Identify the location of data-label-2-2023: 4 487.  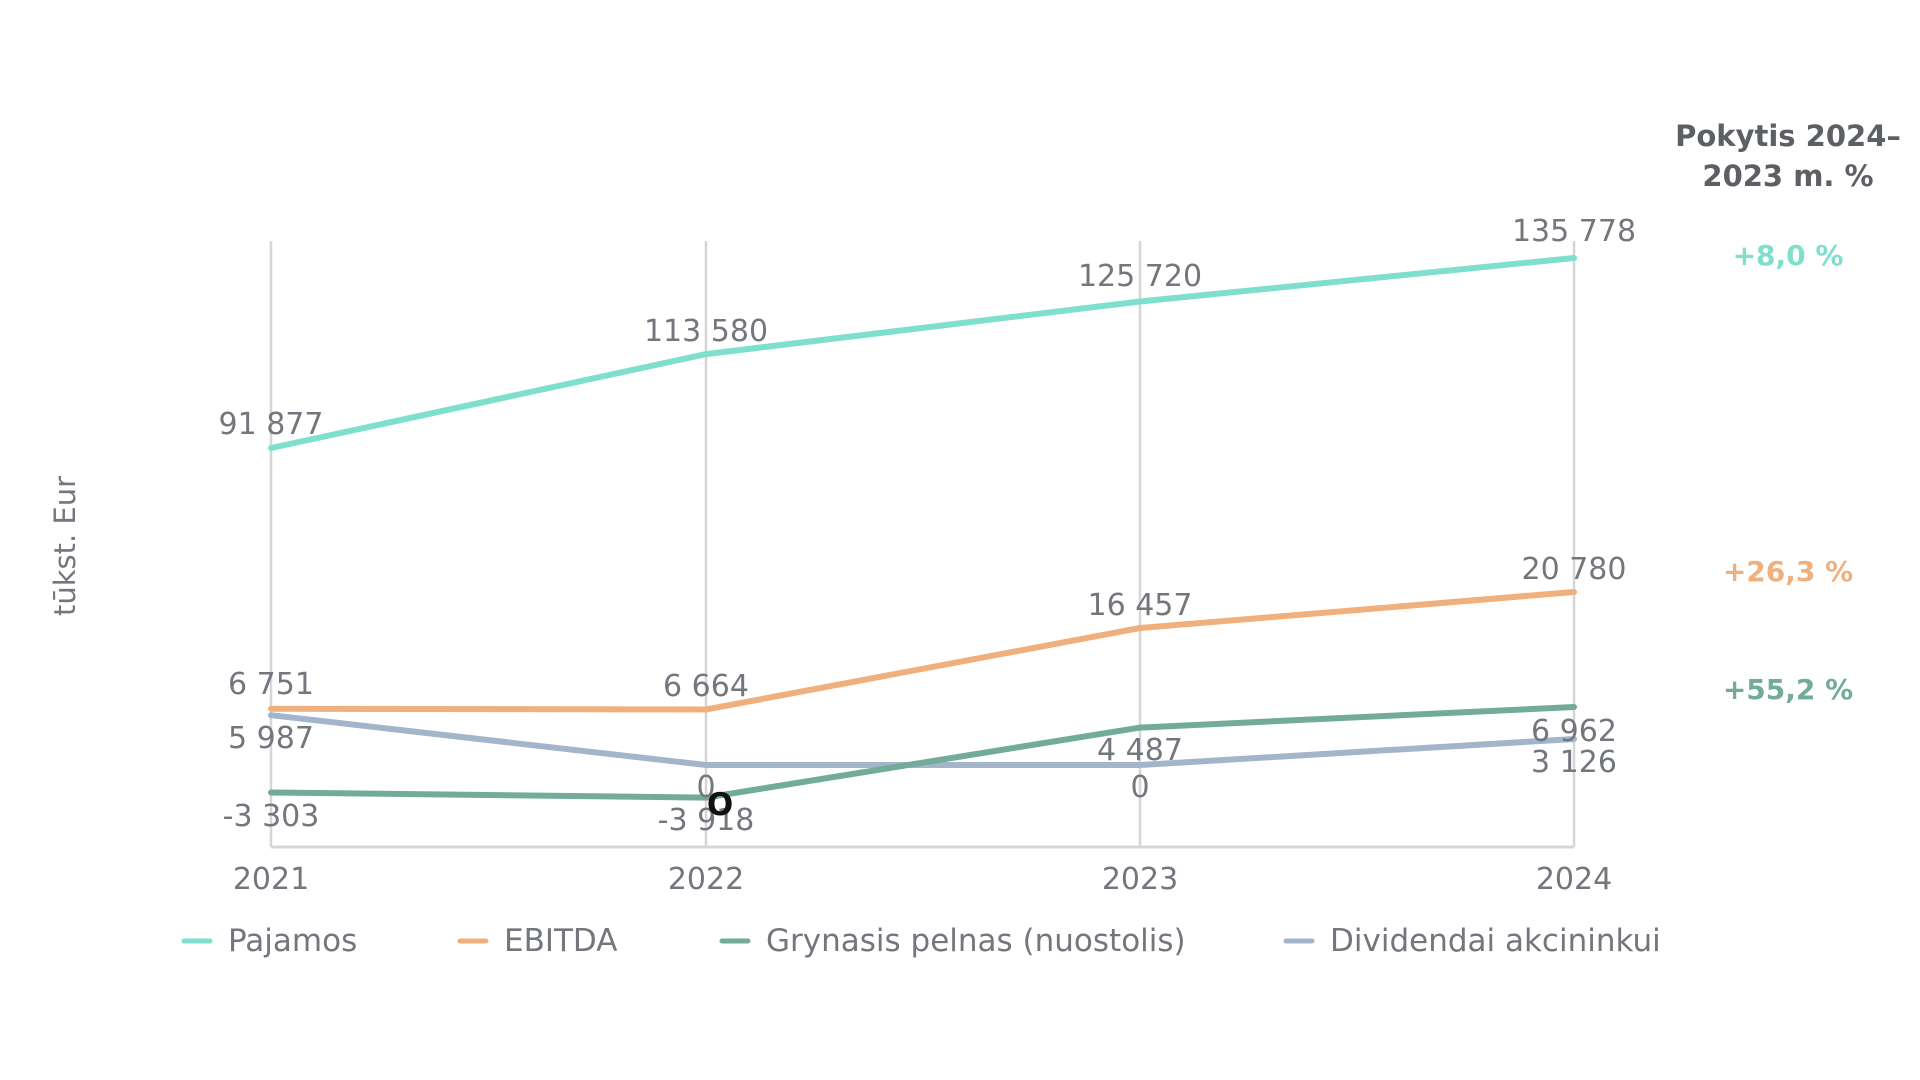
(1140, 750).